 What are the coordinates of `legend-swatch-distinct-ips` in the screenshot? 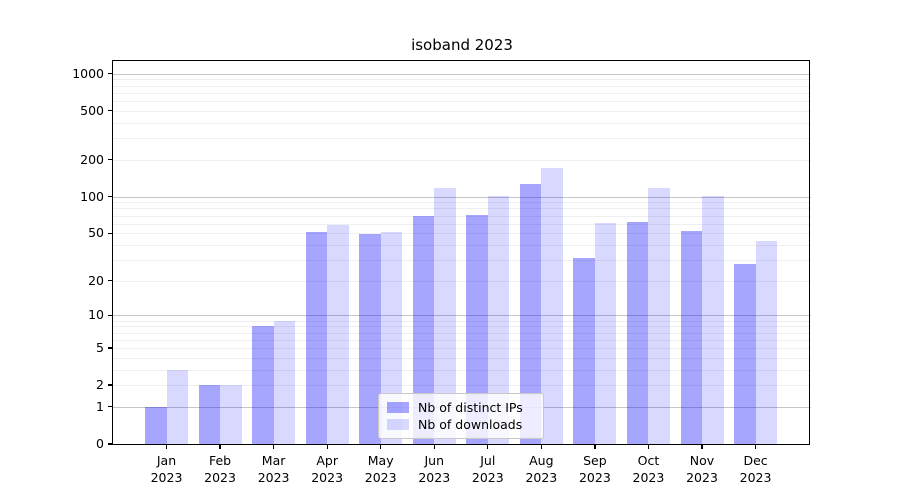 It's located at (398, 407).